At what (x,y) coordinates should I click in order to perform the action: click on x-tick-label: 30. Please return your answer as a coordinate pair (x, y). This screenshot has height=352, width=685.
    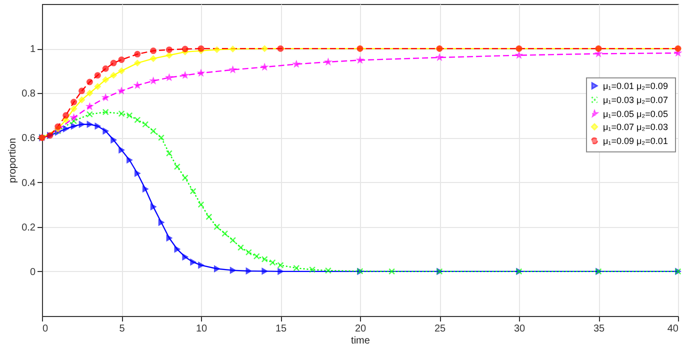
    Looking at the image, I should click on (520, 329).